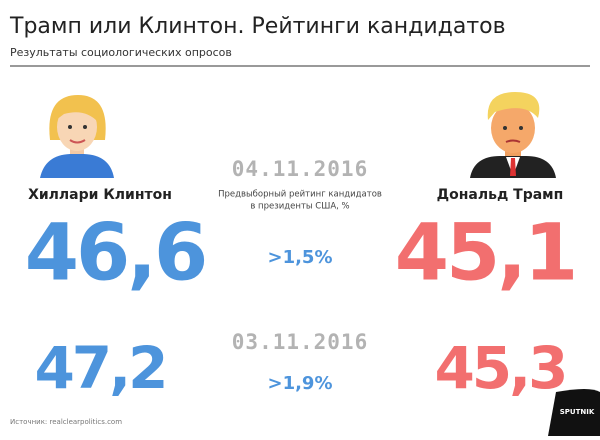  Describe the element at coordinates (500, 195) in the screenshot. I see `candidate-name: Дональд Трамп` at that location.